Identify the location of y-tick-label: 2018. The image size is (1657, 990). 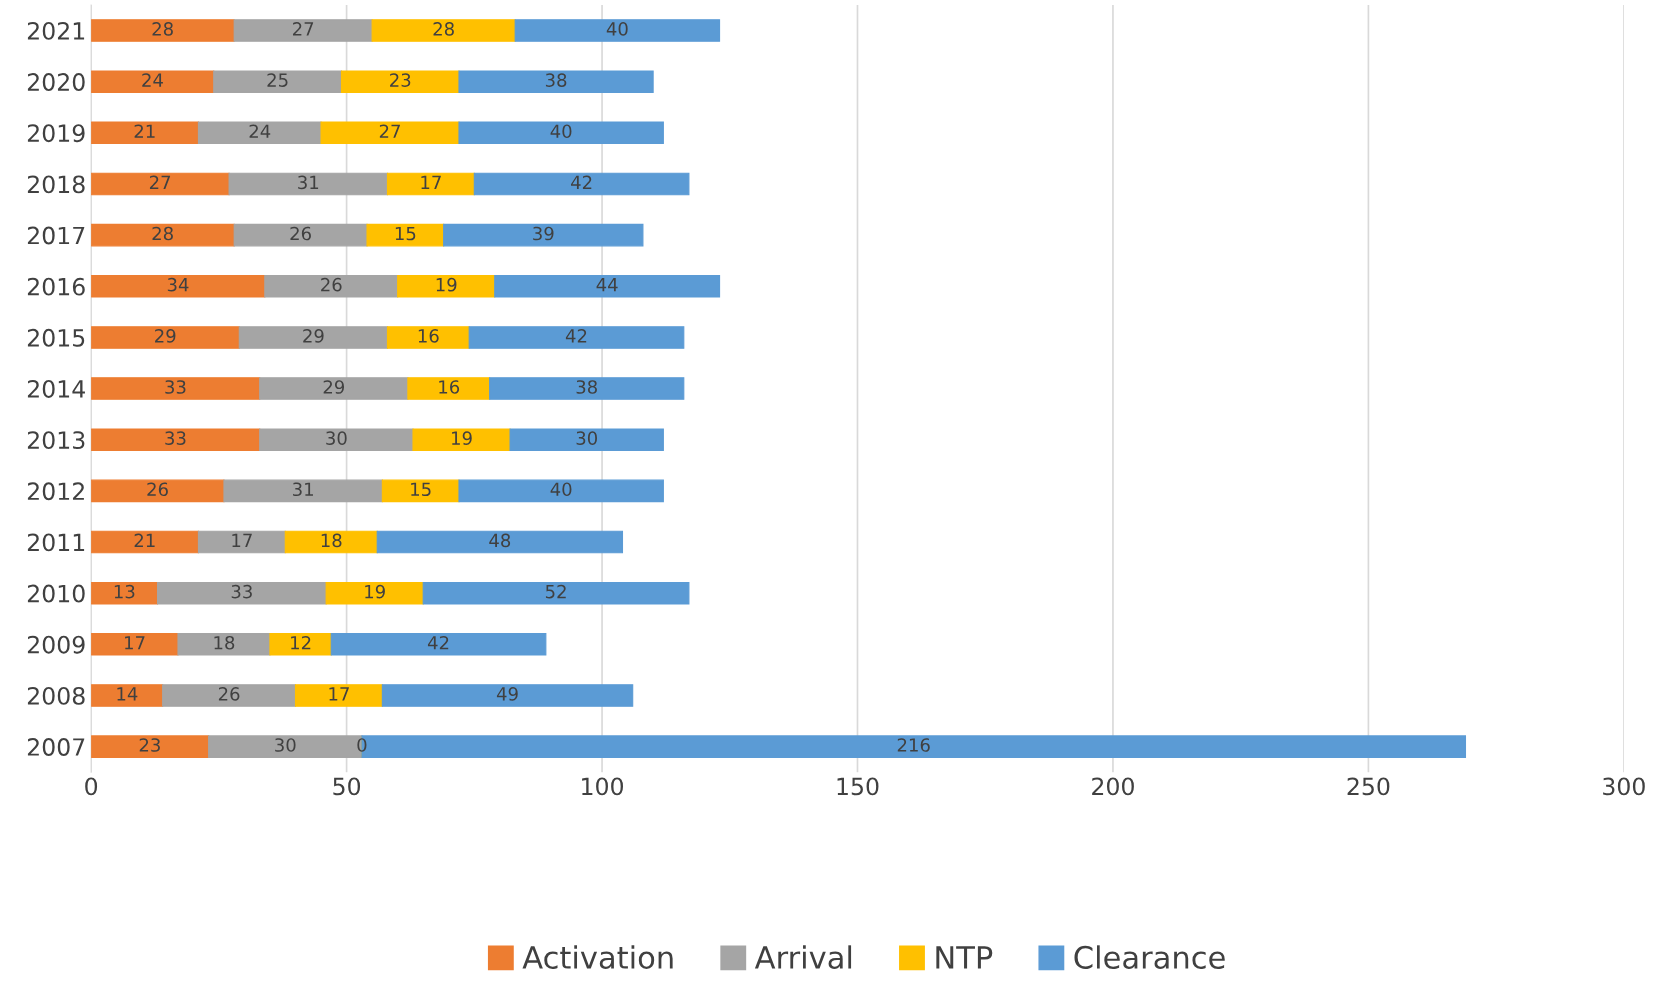
(56, 184).